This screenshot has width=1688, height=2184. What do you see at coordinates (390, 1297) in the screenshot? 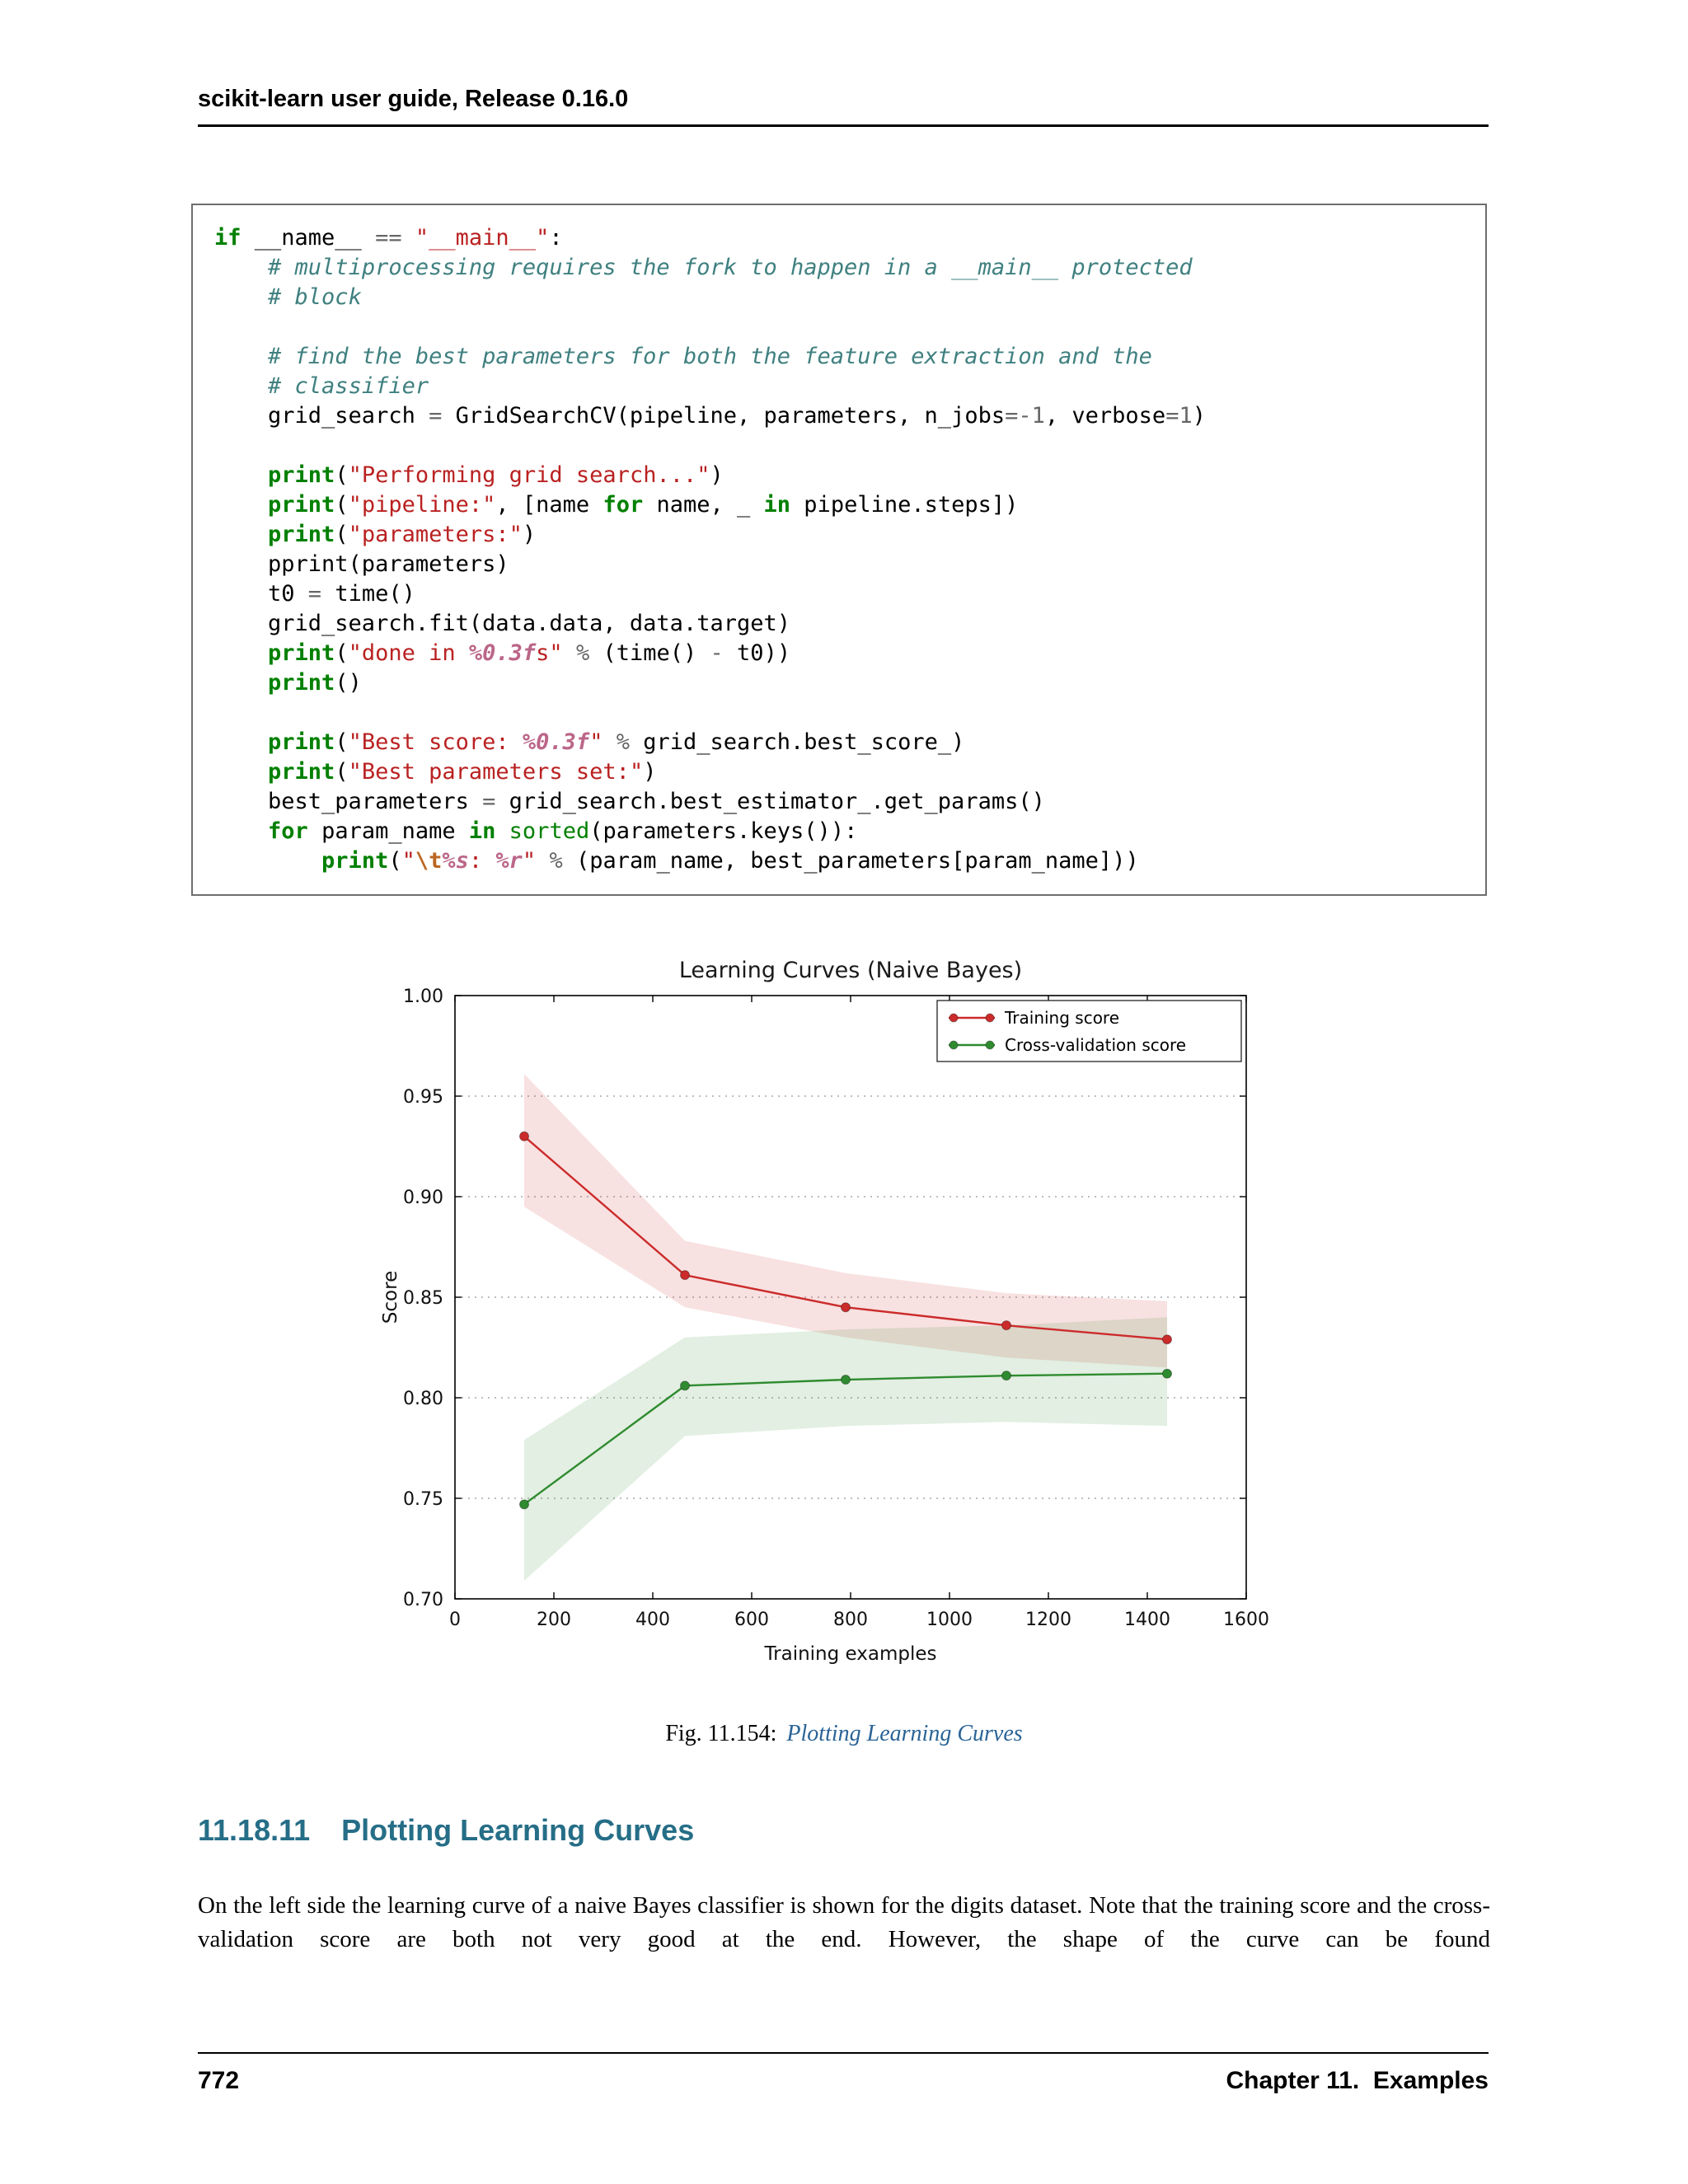
I see `y-axis-label: Score` at bounding box center [390, 1297].